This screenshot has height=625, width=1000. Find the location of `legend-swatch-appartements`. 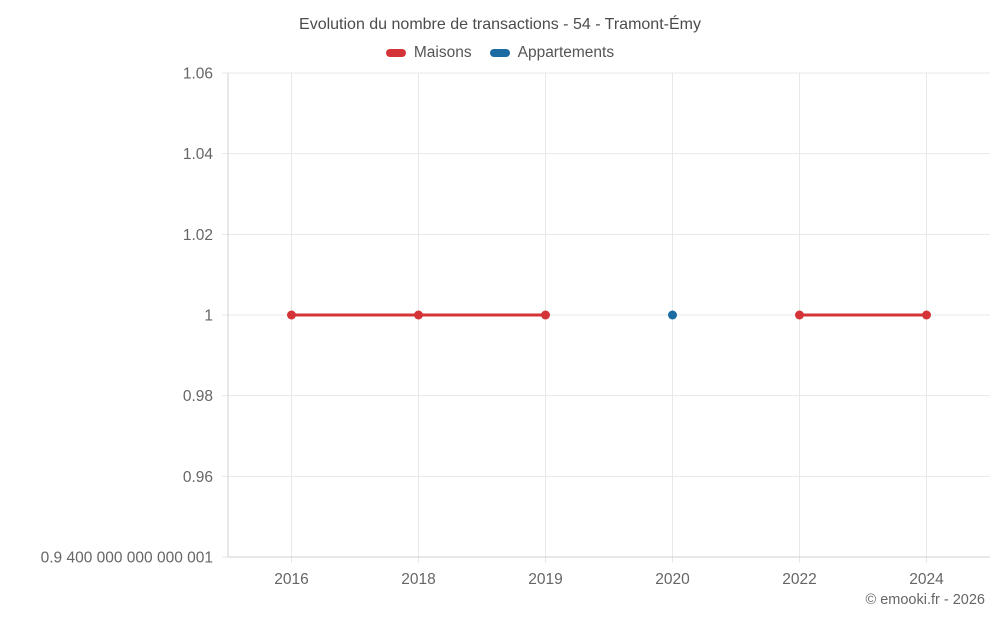

legend-swatch-appartements is located at coordinates (499, 53).